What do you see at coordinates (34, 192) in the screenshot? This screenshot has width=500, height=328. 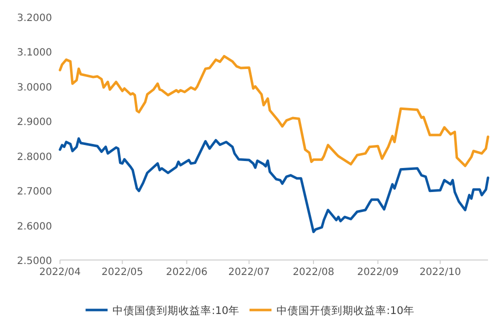 I see `y-tick-label: 2.7000` at bounding box center [34, 192].